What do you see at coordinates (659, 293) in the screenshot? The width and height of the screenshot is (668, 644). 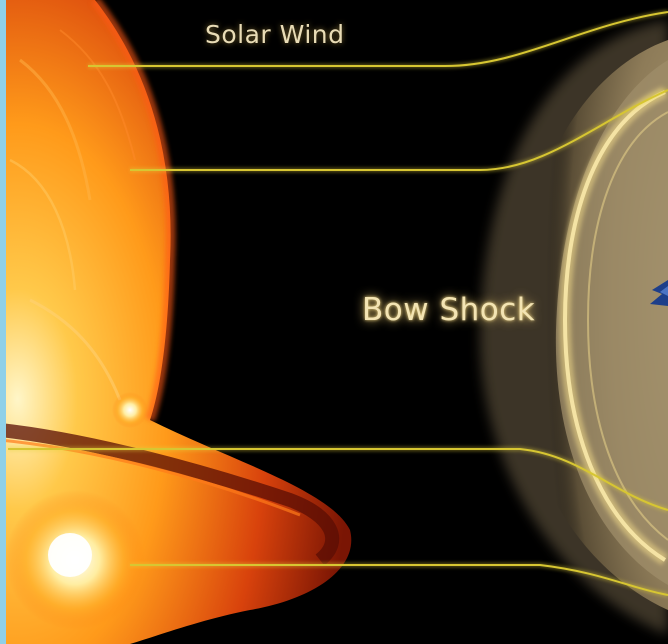 I see `earth-marker-icon` at bounding box center [659, 293].